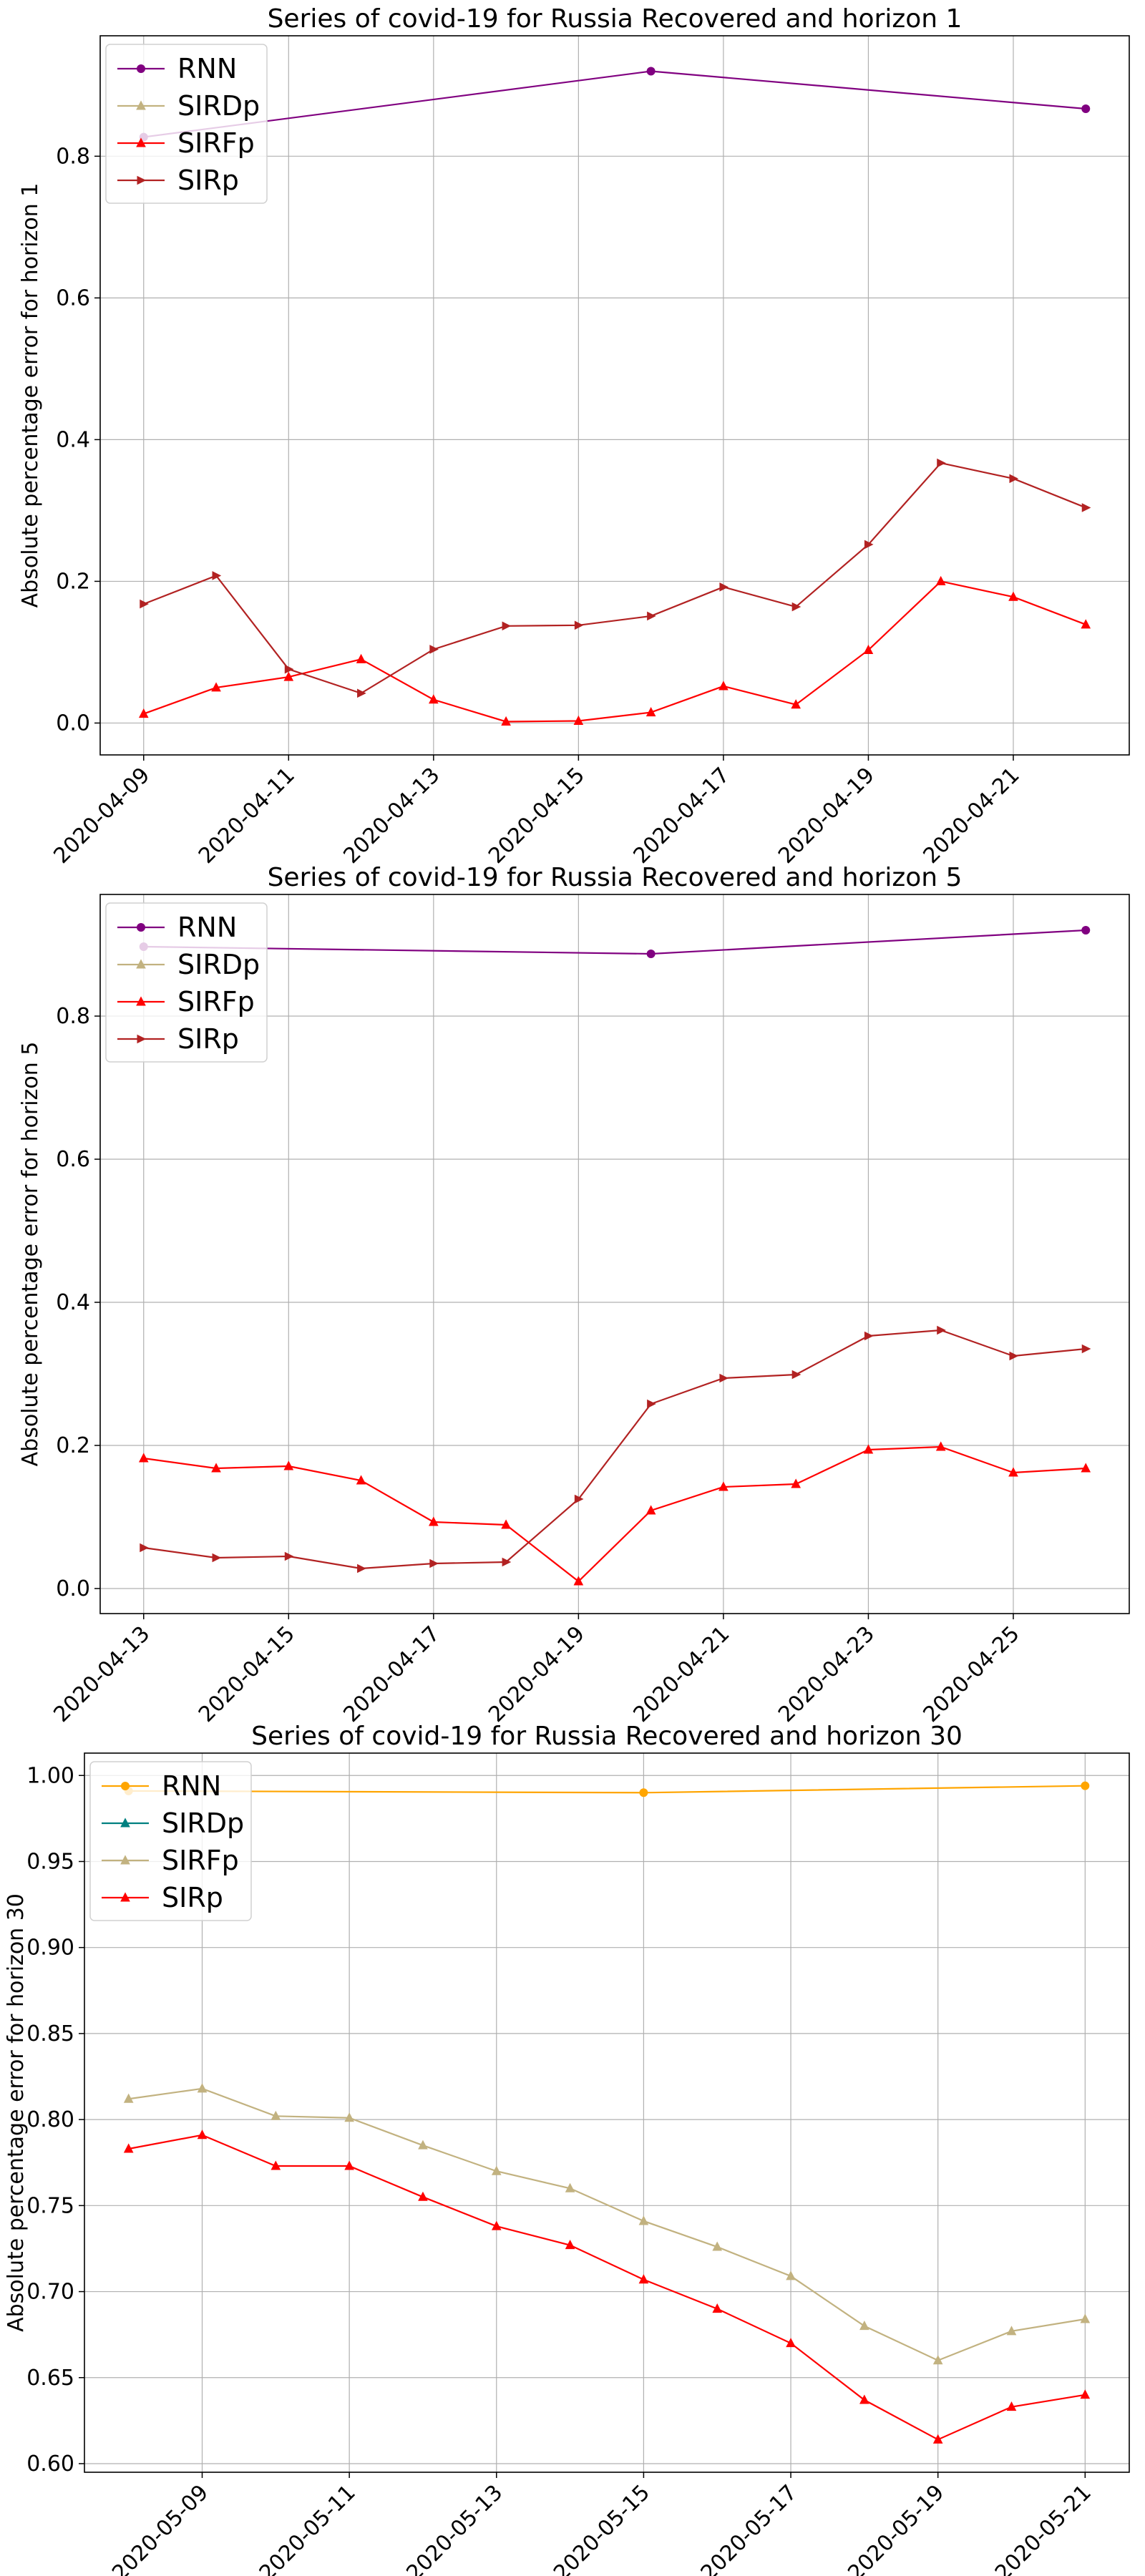 The width and height of the screenshot is (1145, 2576). I want to click on x-tick-label: 2020-05-15, so click(602, 2528).